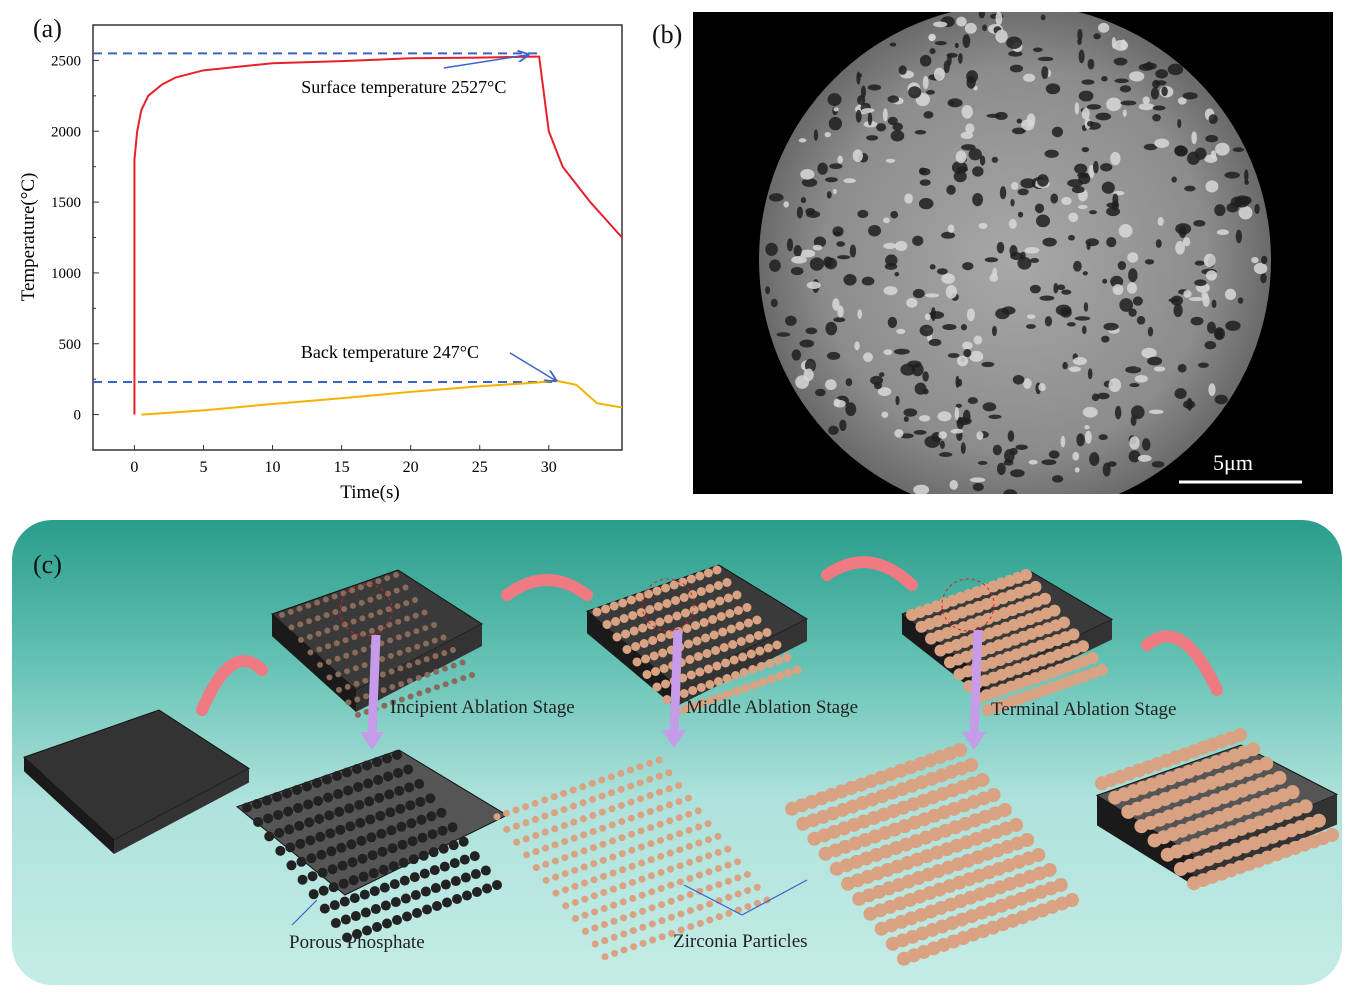  I want to click on annotation-arrow, so click(532, 366).